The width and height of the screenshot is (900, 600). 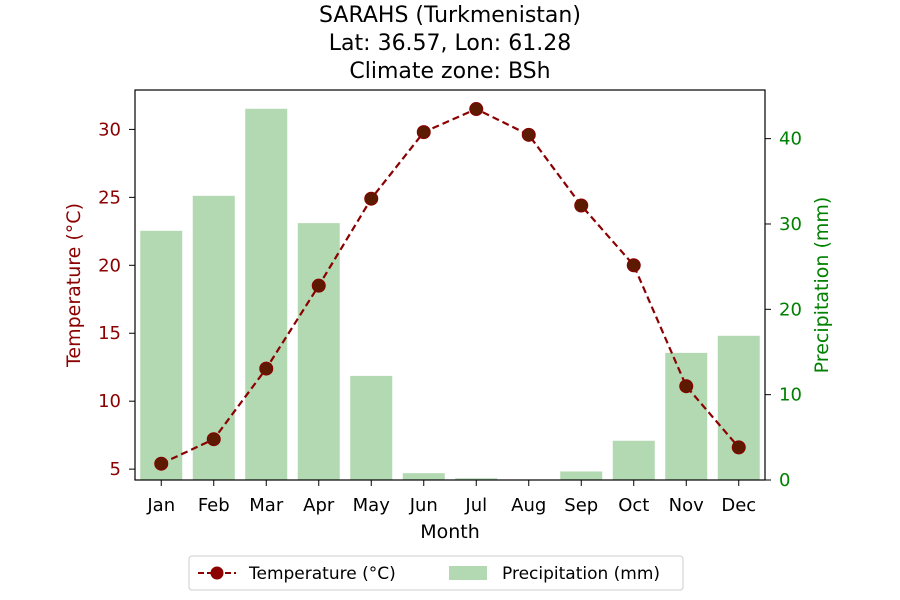 What do you see at coordinates (109, 197) in the screenshot?
I see `left-tick-label-25: 25` at bounding box center [109, 197].